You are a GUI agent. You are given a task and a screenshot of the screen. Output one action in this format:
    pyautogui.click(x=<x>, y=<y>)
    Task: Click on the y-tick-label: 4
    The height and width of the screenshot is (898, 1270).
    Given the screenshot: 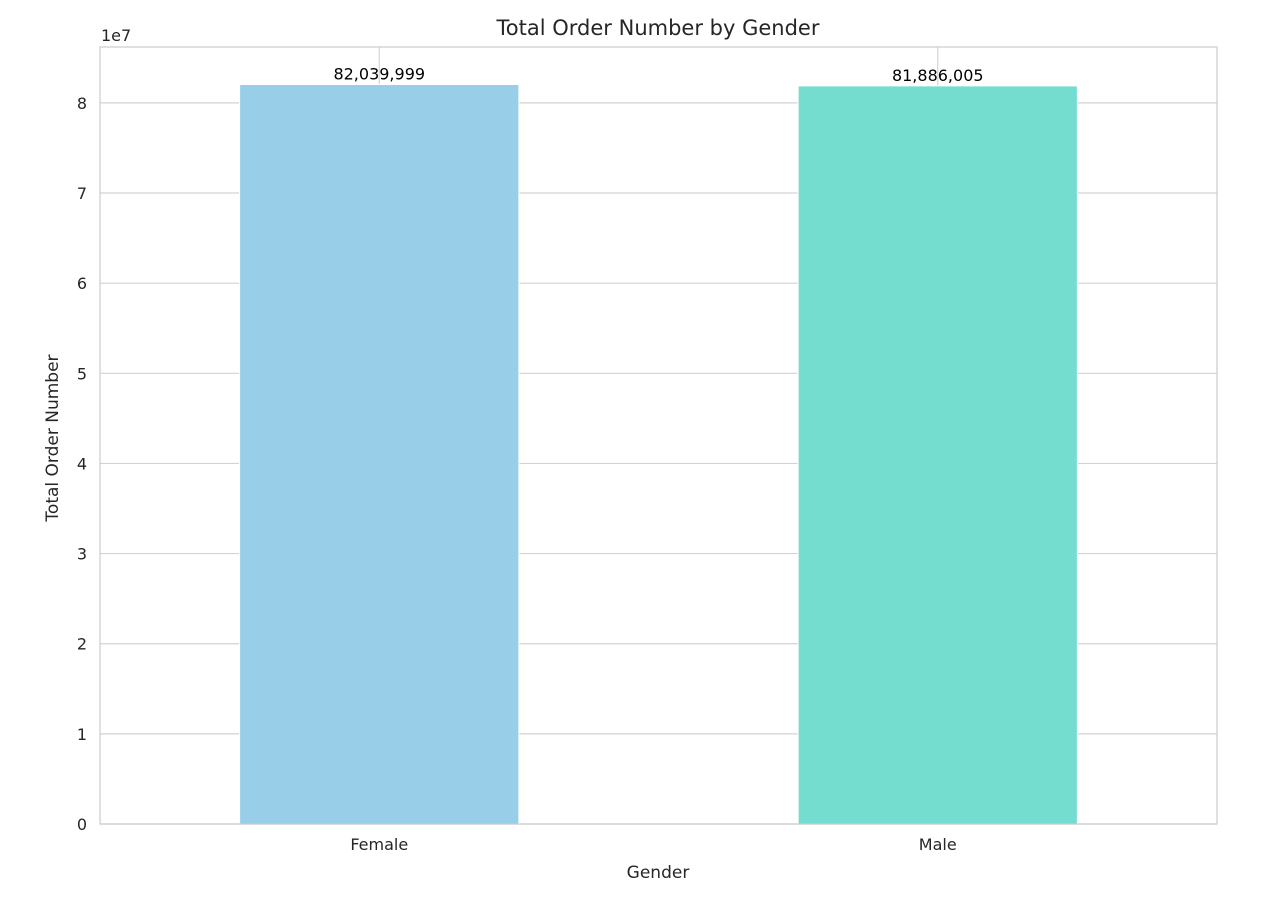 What is the action you would take?
    pyautogui.click(x=82, y=463)
    